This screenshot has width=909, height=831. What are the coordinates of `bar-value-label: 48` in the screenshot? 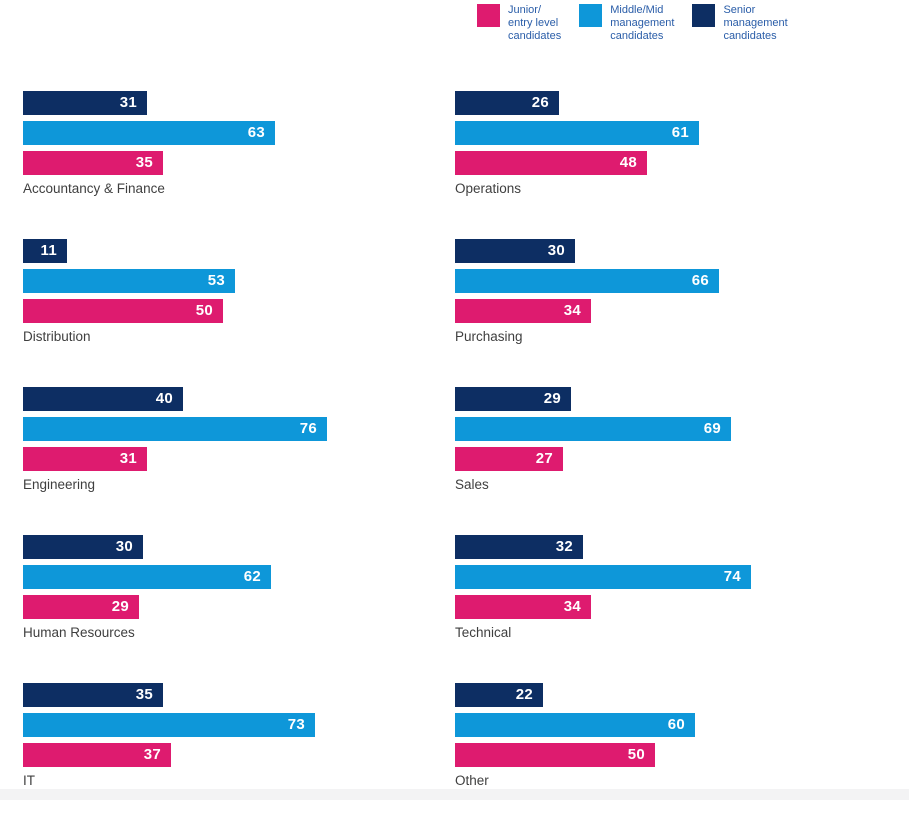 It's located at (628, 162).